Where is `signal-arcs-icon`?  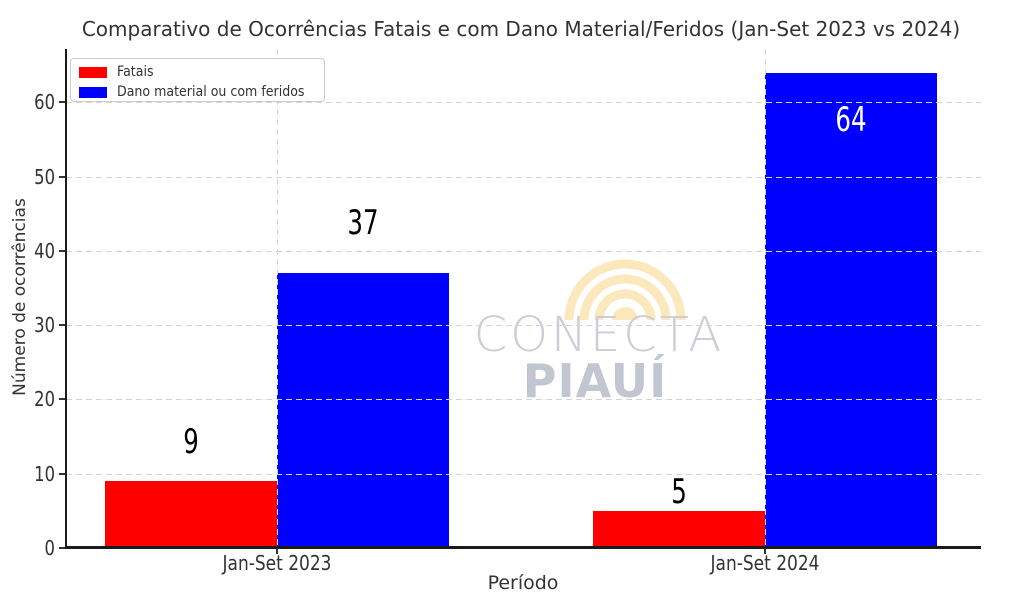
signal-arcs-icon is located at coordinates (625, 290).